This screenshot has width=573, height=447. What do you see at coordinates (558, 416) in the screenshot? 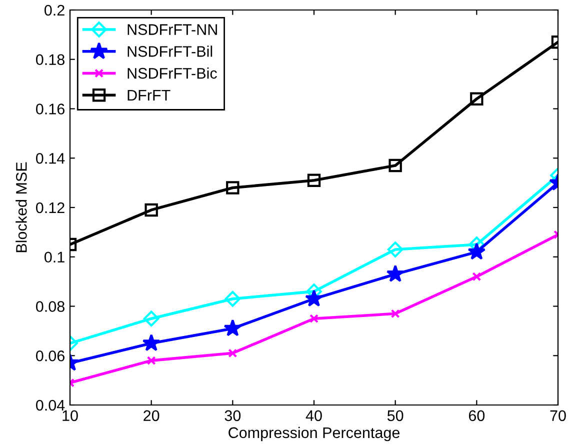
I see `x-tick-label: 70` at bounding box center [558, 416].